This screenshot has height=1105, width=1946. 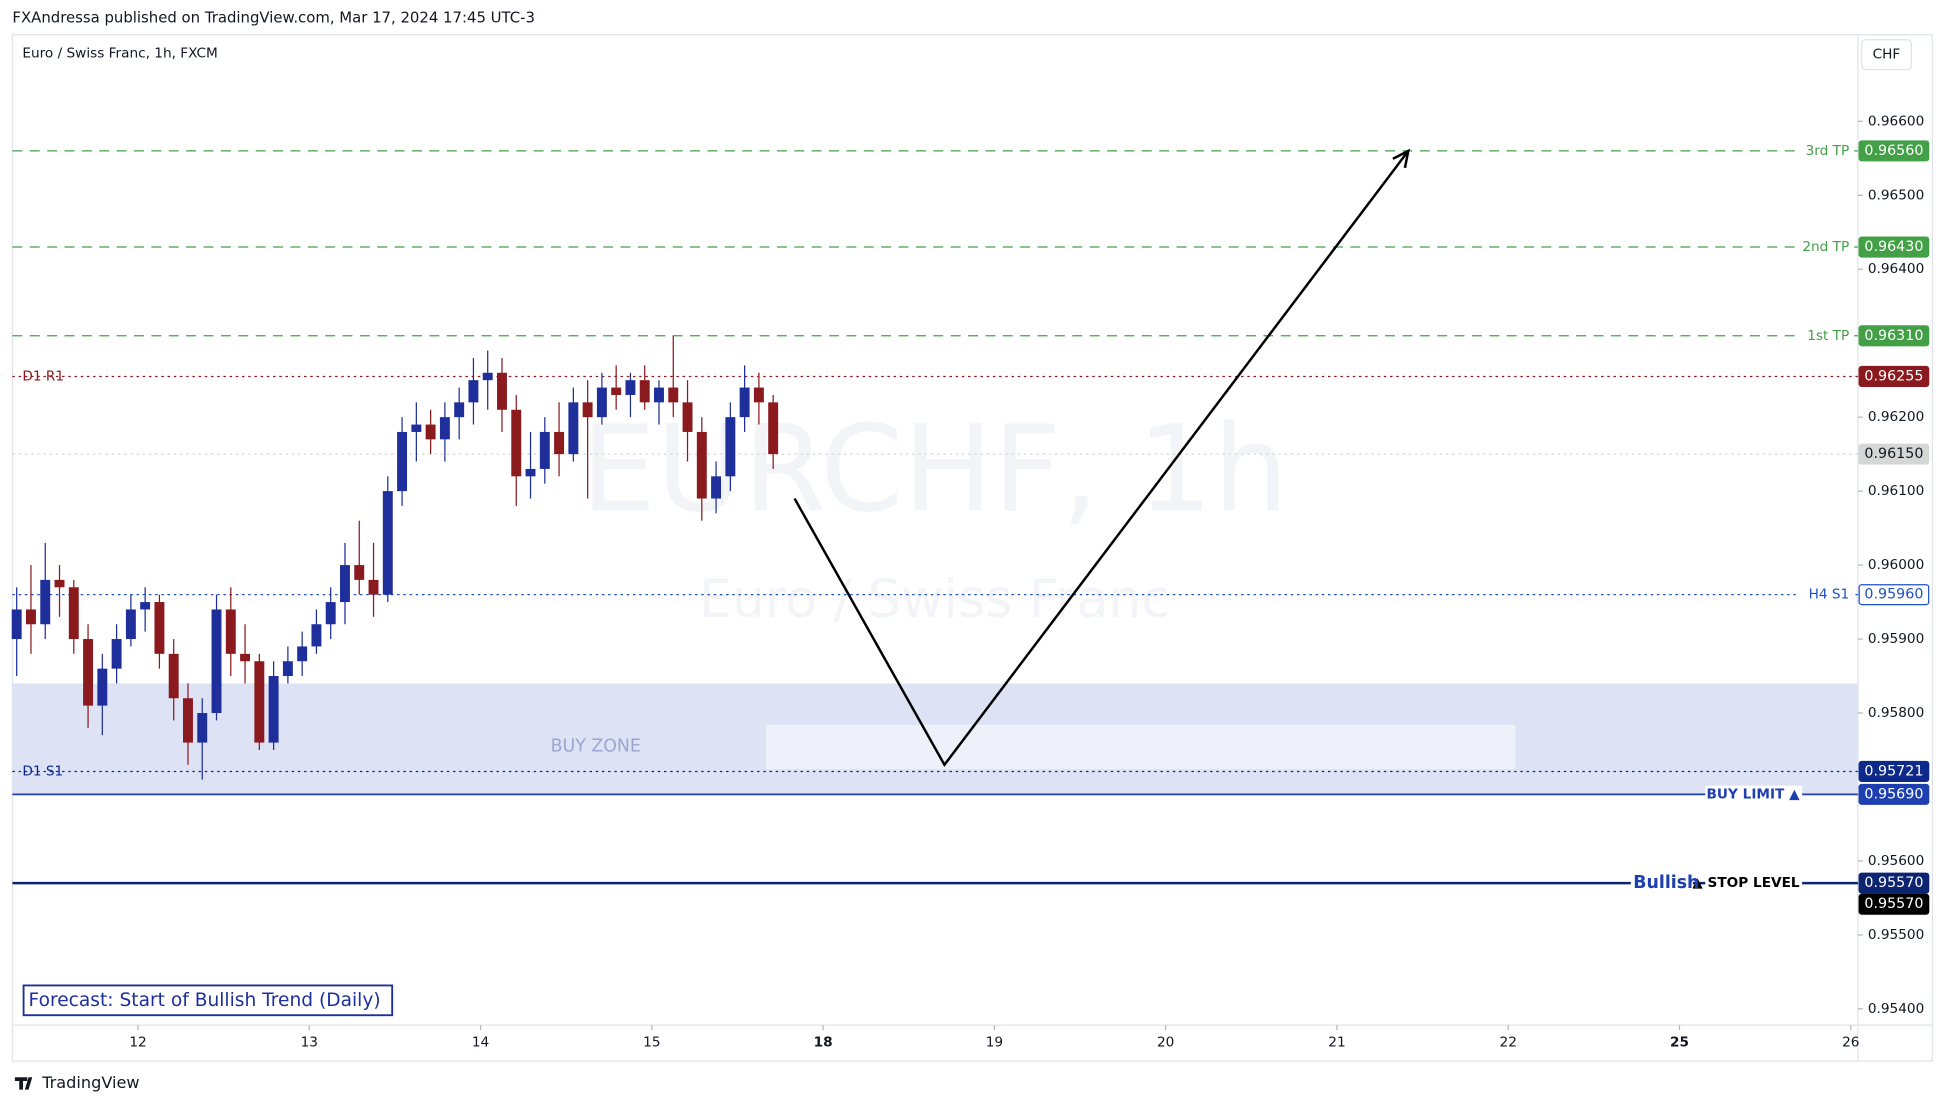 I want to click on y-tick-label: 0.96400, so click(x=1896, y=269).